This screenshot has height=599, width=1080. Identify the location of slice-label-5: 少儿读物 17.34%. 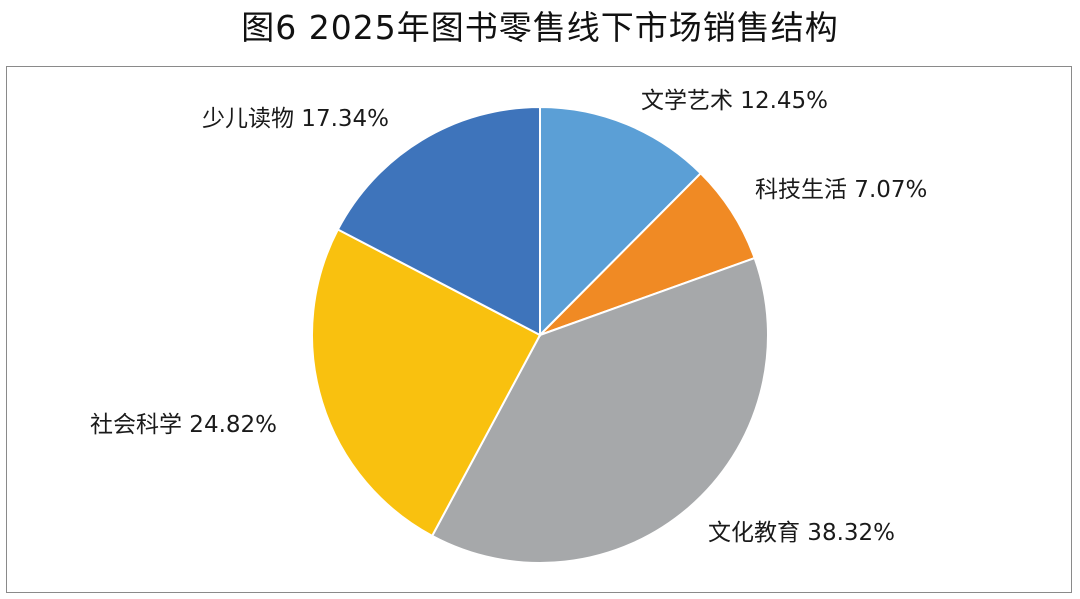
(295, 119).